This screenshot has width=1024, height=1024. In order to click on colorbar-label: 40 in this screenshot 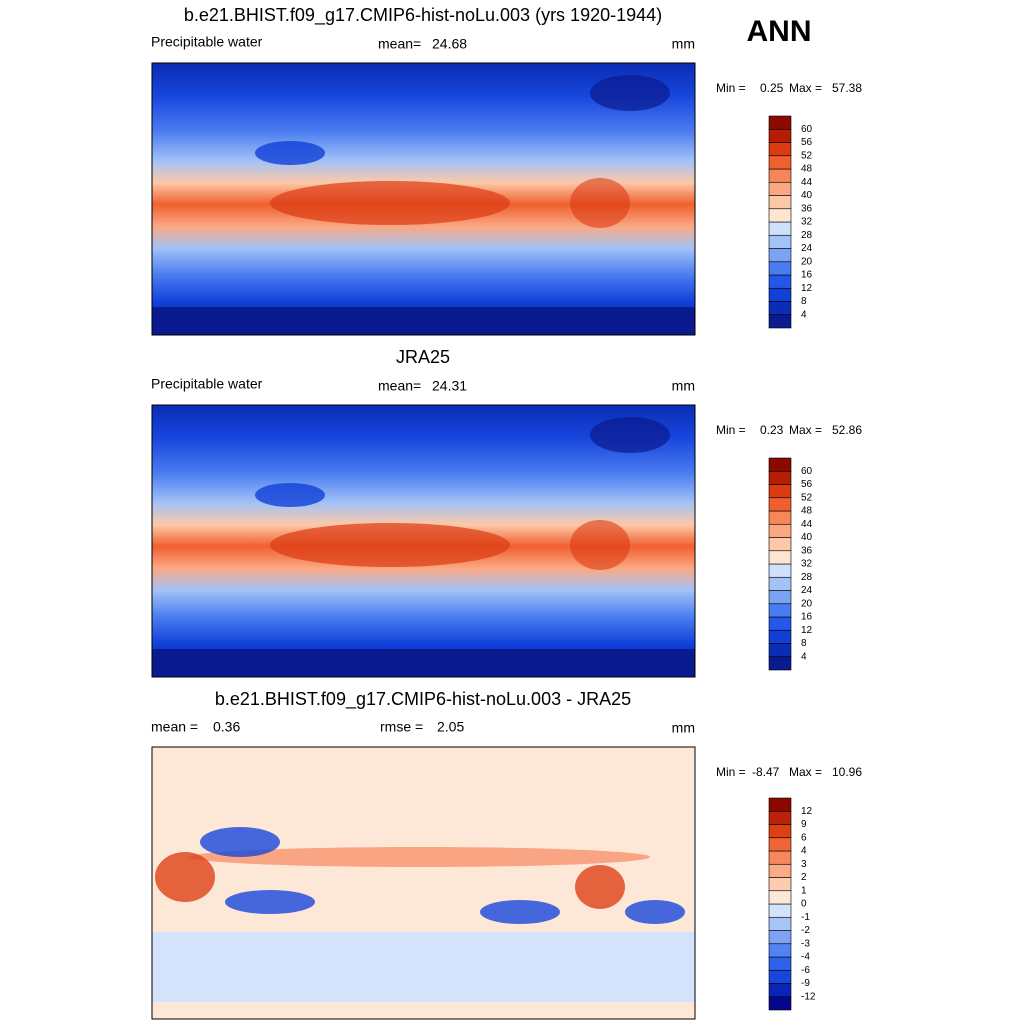, I will do `click(807, 195)`.